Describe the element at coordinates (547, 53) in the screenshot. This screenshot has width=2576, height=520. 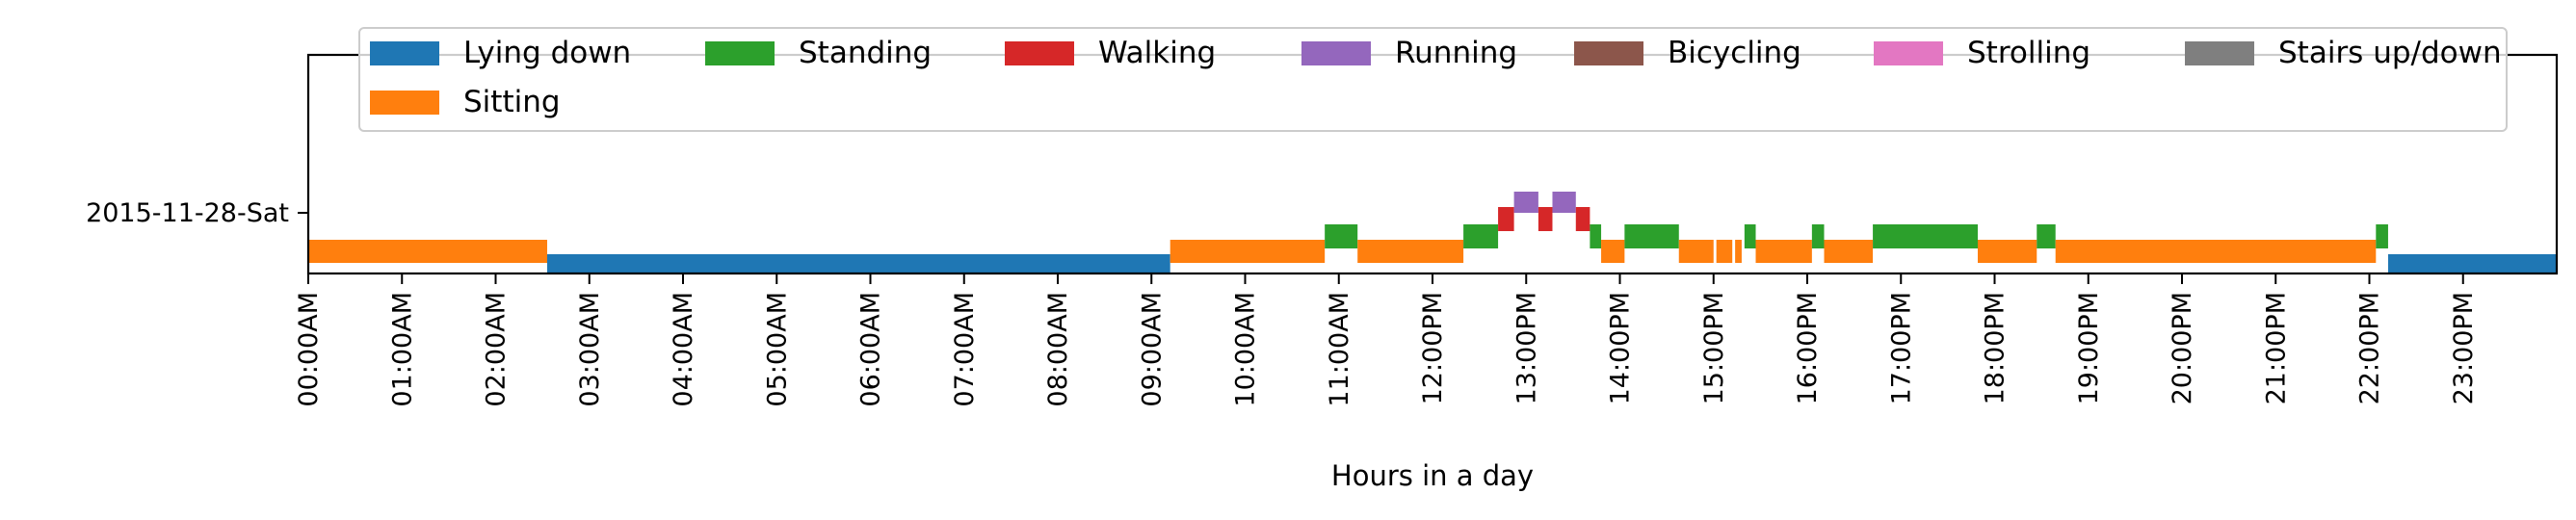
I see `legend-label: Lying down` at that location.